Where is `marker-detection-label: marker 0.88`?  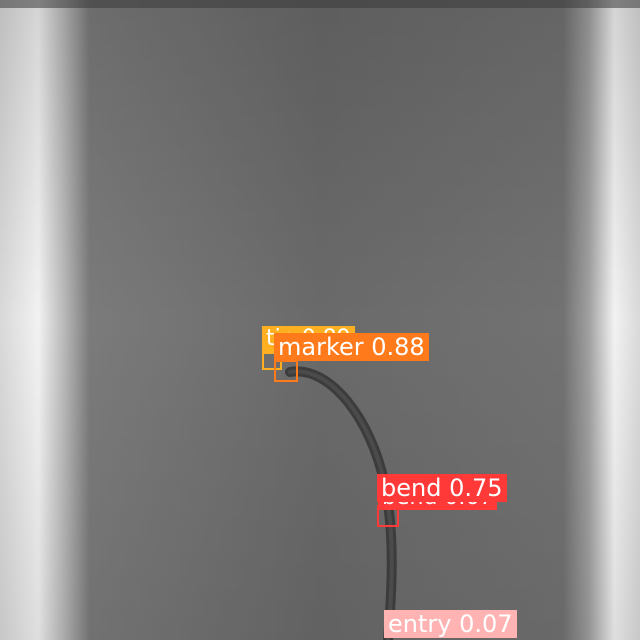
marker-detection-label: marker 0.88 is located at coordinates (351, 347).